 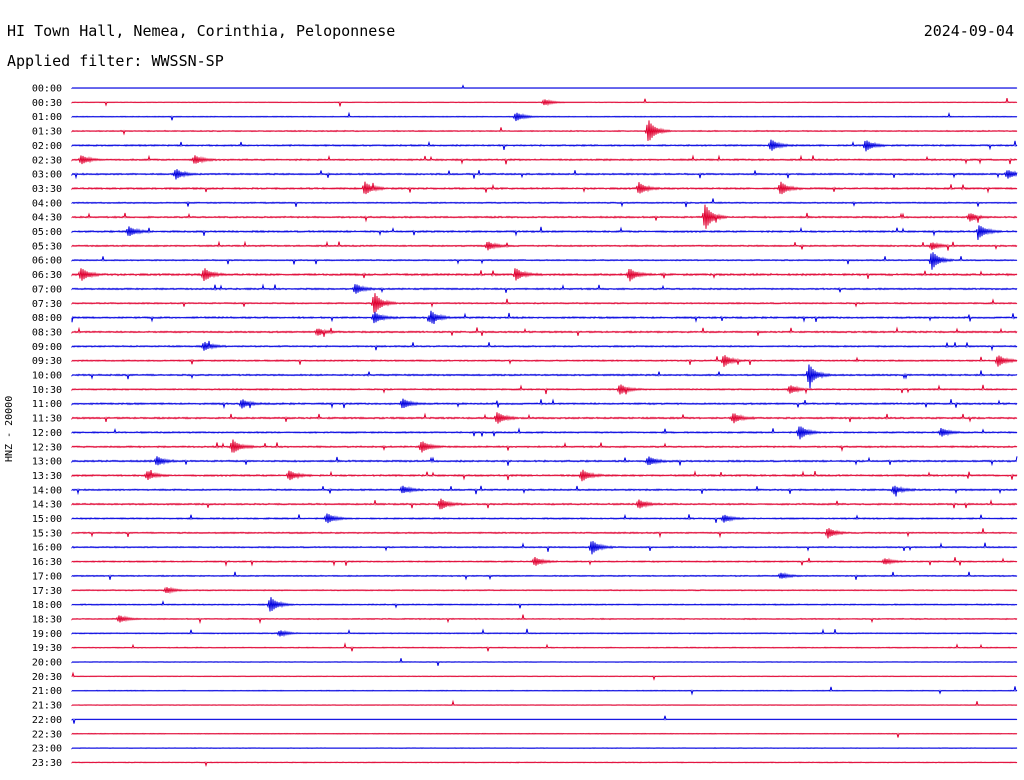 I want to click on time-tick-label: 08:00, so click(x=47, y=318).